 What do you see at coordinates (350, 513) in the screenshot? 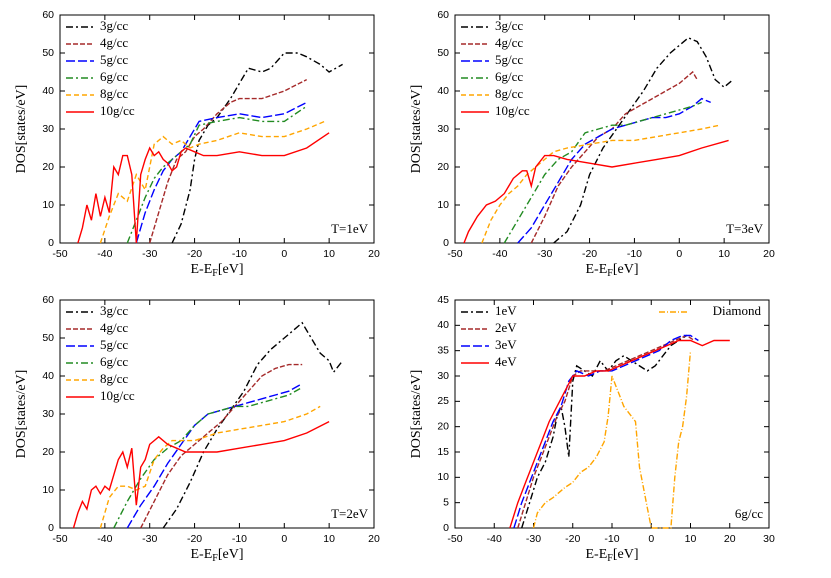
I see `annotation: T=2eV` at bounding box center [350, 513].